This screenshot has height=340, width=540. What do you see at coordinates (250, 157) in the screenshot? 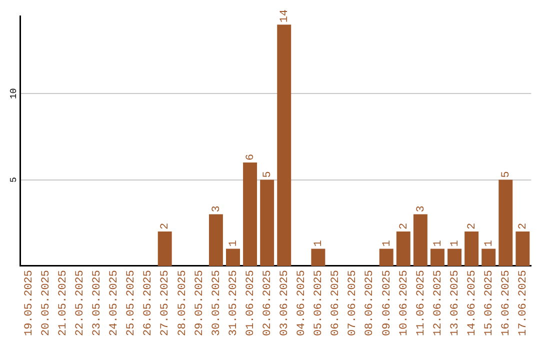
I see `data-label: 6` at bounding box center [250, 157].